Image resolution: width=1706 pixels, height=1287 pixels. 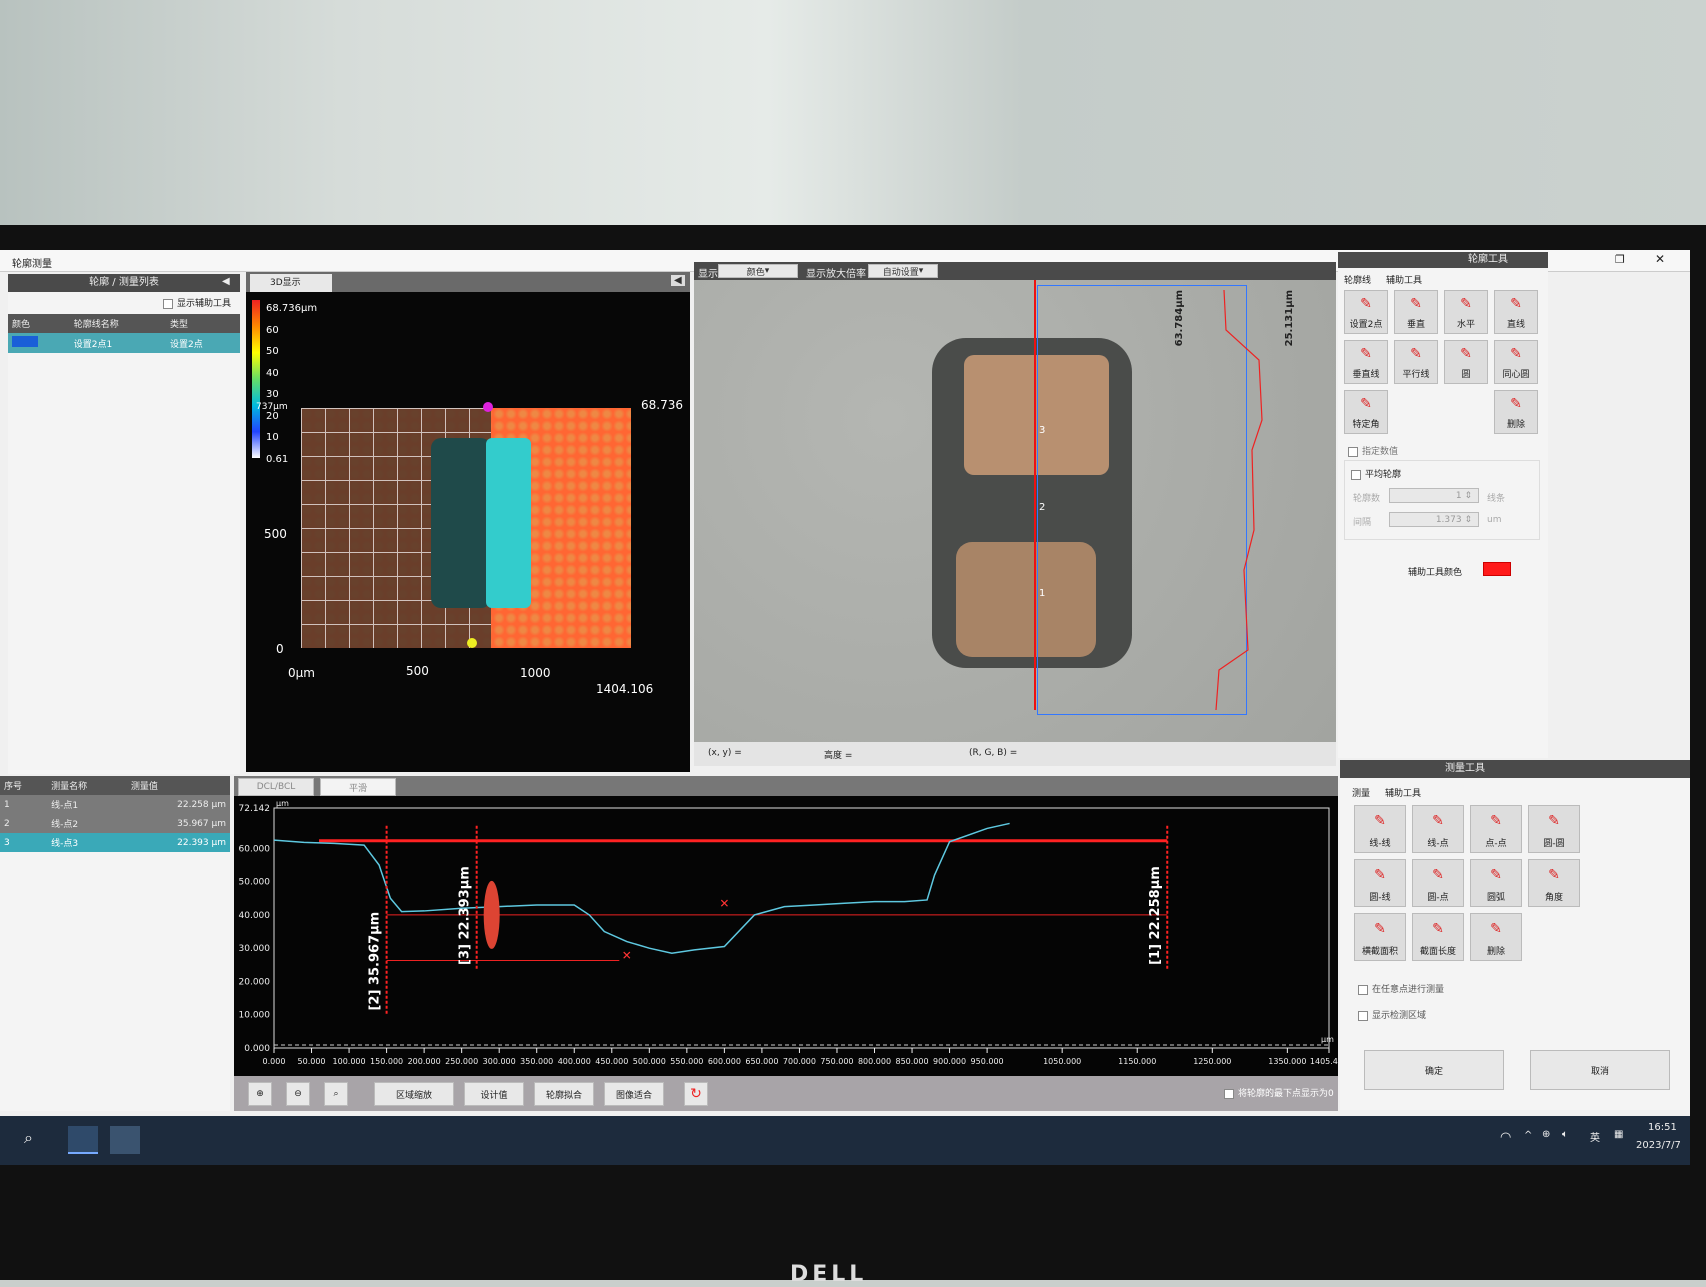 I want to click on circle-point-icon: ✎, so click(x=1438, y=875).